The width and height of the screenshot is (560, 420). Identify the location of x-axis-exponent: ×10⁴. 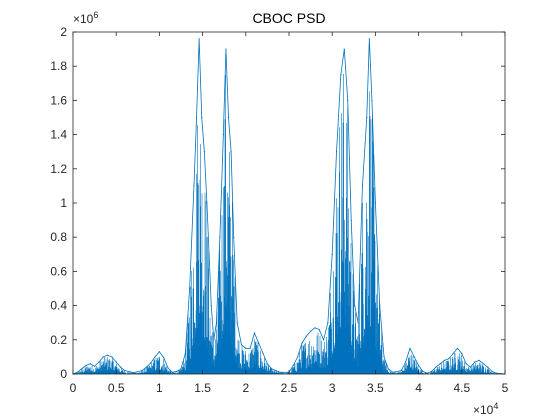
(485, 409).